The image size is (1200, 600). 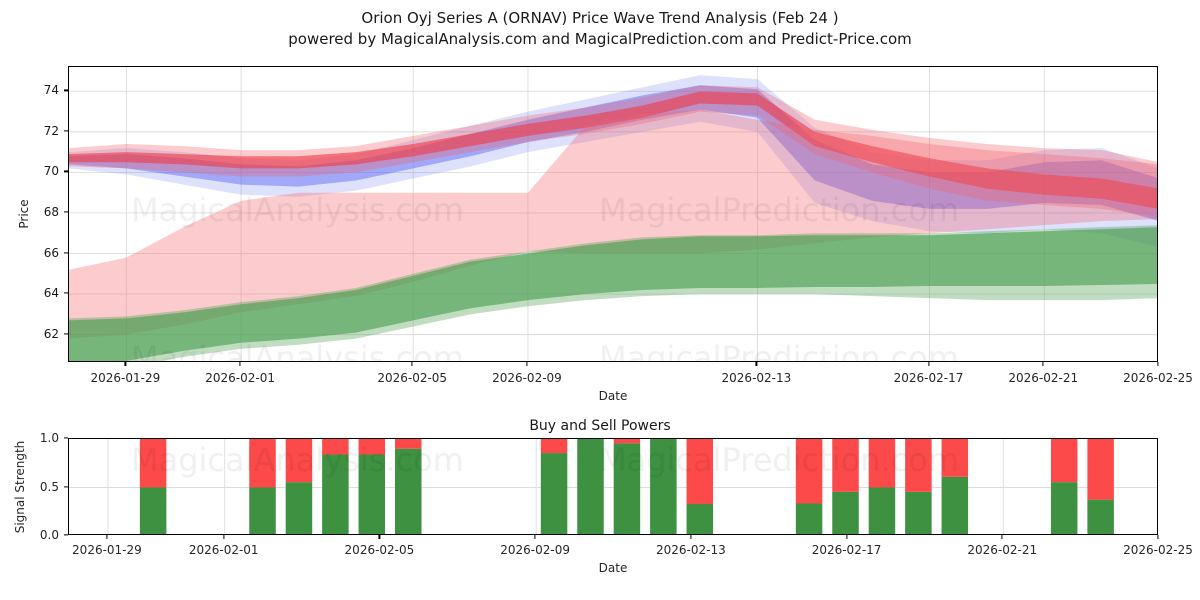 What do you see at coordinates (51, 333) in the screenshot?
I see `price-y-tick-label: 62` at bounding box center [51, 333].